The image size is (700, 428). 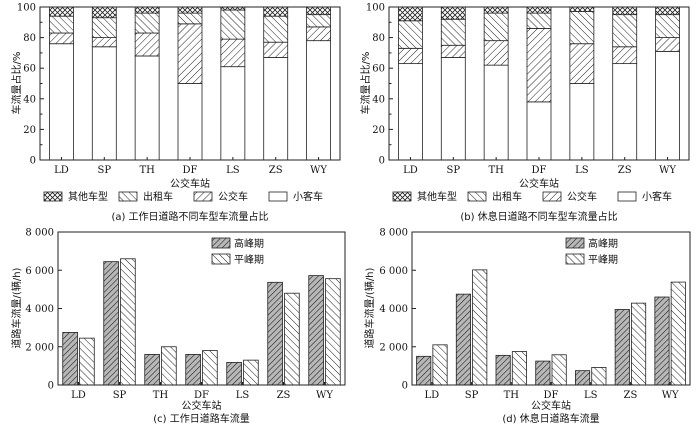 What do you see at coordinates (233, 196) in the screenshot?
I see `legend-label: 公交车` at bounding box center [233, 196].